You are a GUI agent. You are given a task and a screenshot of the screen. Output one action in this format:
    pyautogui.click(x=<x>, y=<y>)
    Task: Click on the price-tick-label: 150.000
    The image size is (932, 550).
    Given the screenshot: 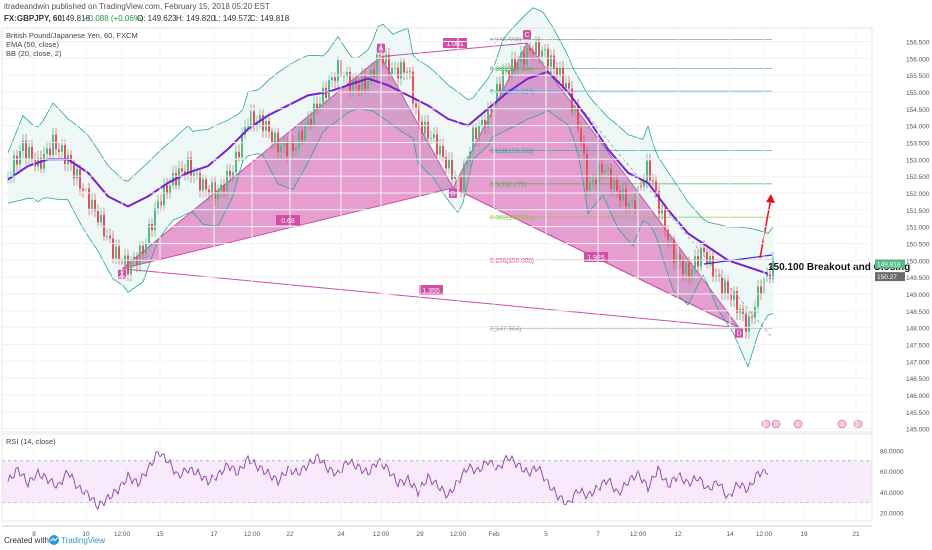 What is the action you would take?
    pyautogui.click(x=918, y=261)
    